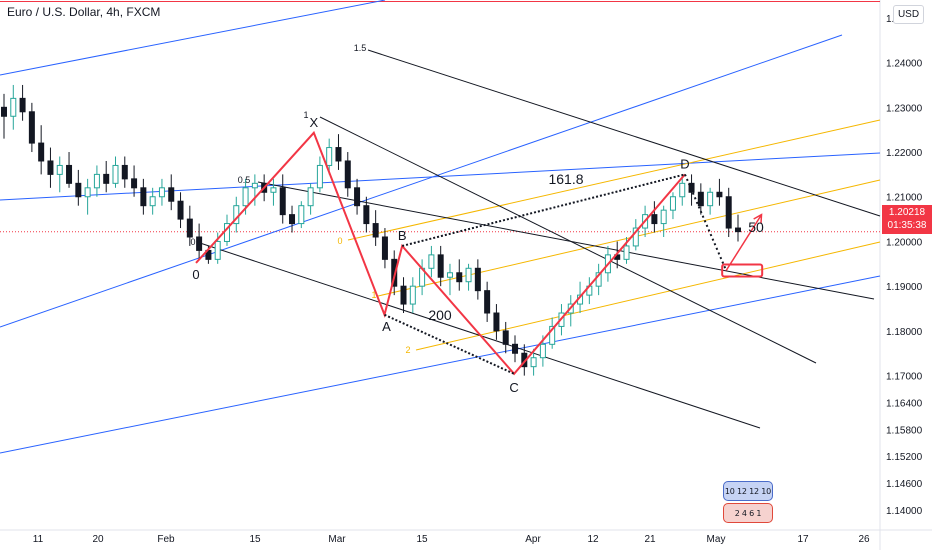  I want to click on time-axis-label: Mar, so click(337, 539).